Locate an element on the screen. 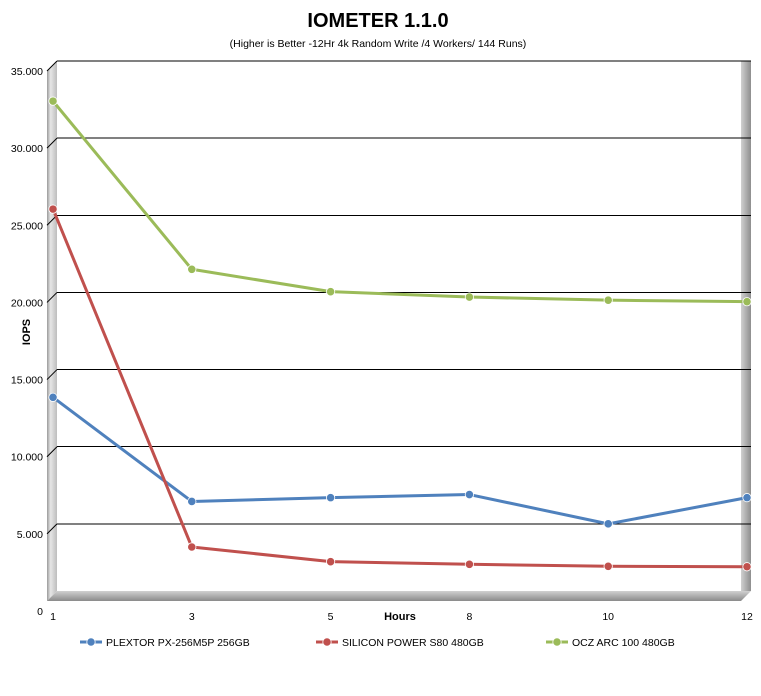 The height and width of the screenshot is (696, 761). y-tick-label: 10.000 is located at coordinates (27, 458).